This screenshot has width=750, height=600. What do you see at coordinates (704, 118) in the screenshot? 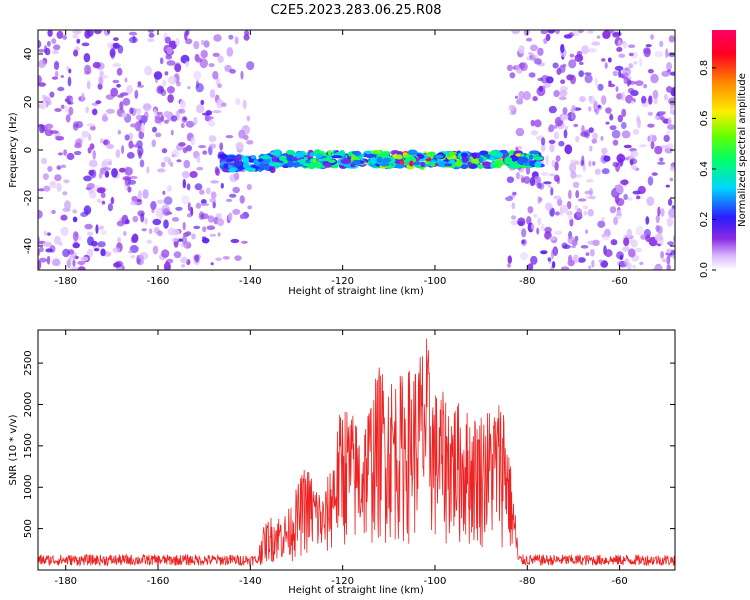
I see `colorbar-tick-label: 0.6` at bounding box center [704, 118].